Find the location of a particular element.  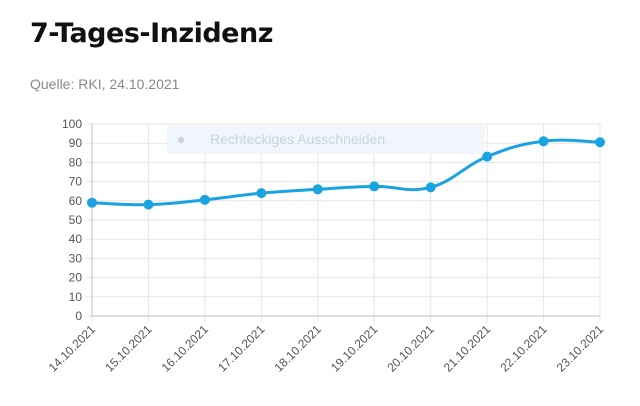

y-tick-label: 80 is located at coordinates (76, 162).